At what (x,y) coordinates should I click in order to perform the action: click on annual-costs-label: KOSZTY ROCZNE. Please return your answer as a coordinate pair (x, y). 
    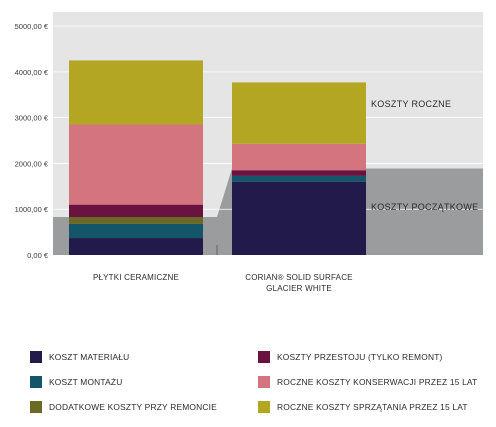
    Looking at the image, I should click on (411, 104).